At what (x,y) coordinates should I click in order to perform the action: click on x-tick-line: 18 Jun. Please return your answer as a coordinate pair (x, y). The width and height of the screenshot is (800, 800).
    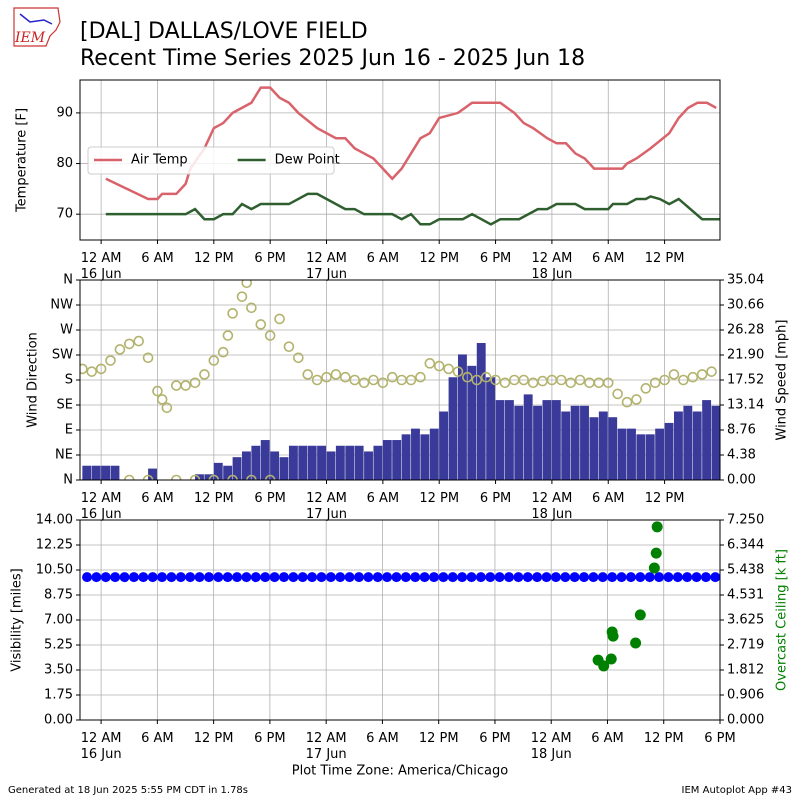
    Looking at the image, I should click on (551, 274).